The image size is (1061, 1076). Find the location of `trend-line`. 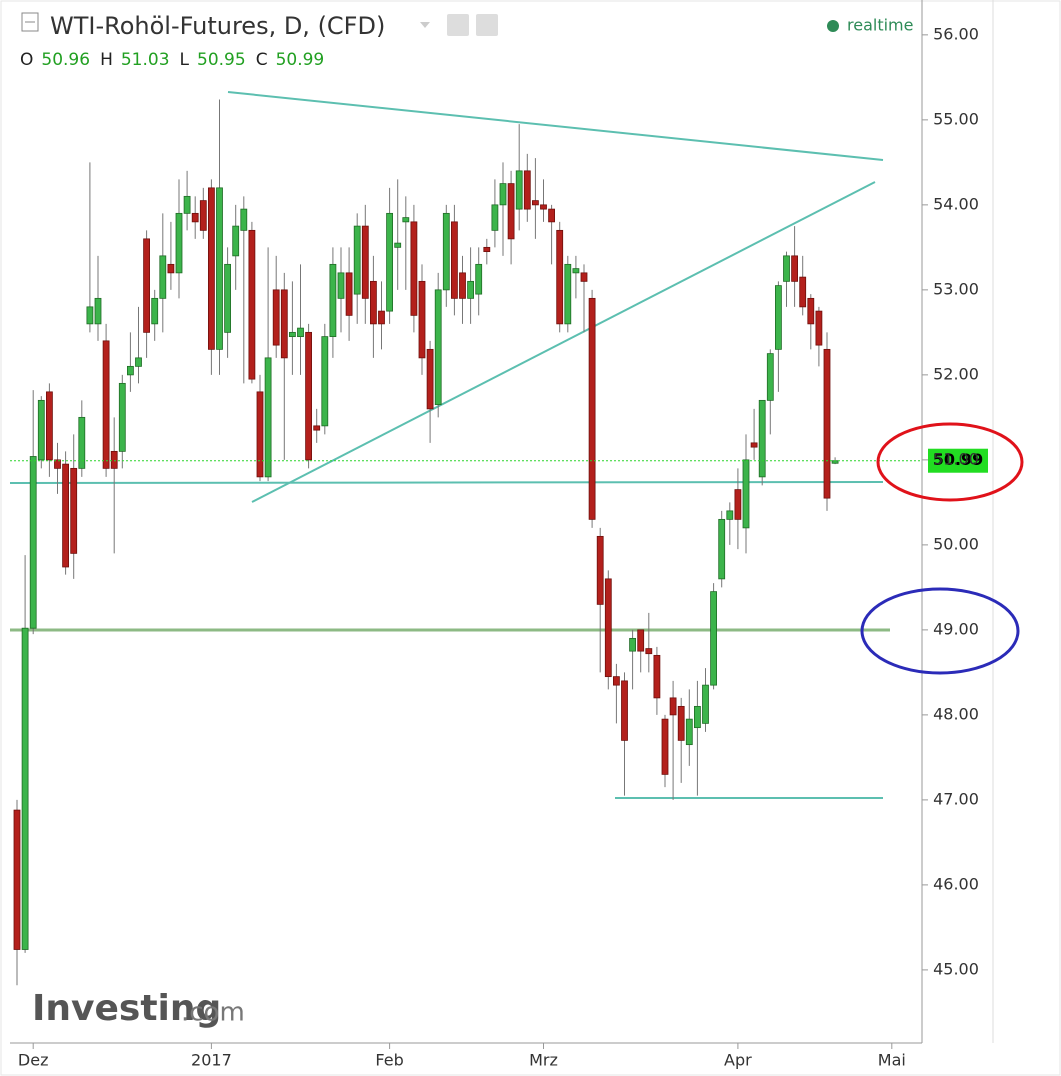

trend-line is located at coordinates (555, 126).